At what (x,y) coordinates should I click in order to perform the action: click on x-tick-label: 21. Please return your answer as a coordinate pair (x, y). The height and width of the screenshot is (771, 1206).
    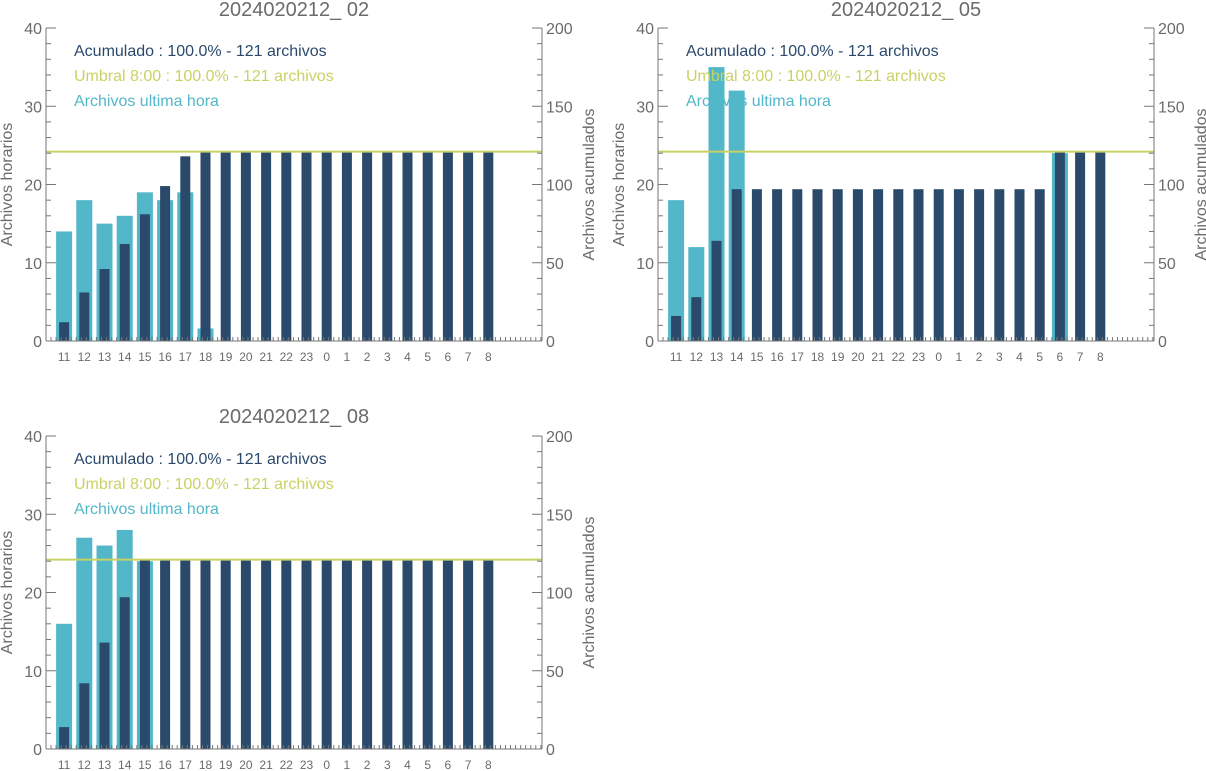
    Looking at the image, I should click on (878, 357).